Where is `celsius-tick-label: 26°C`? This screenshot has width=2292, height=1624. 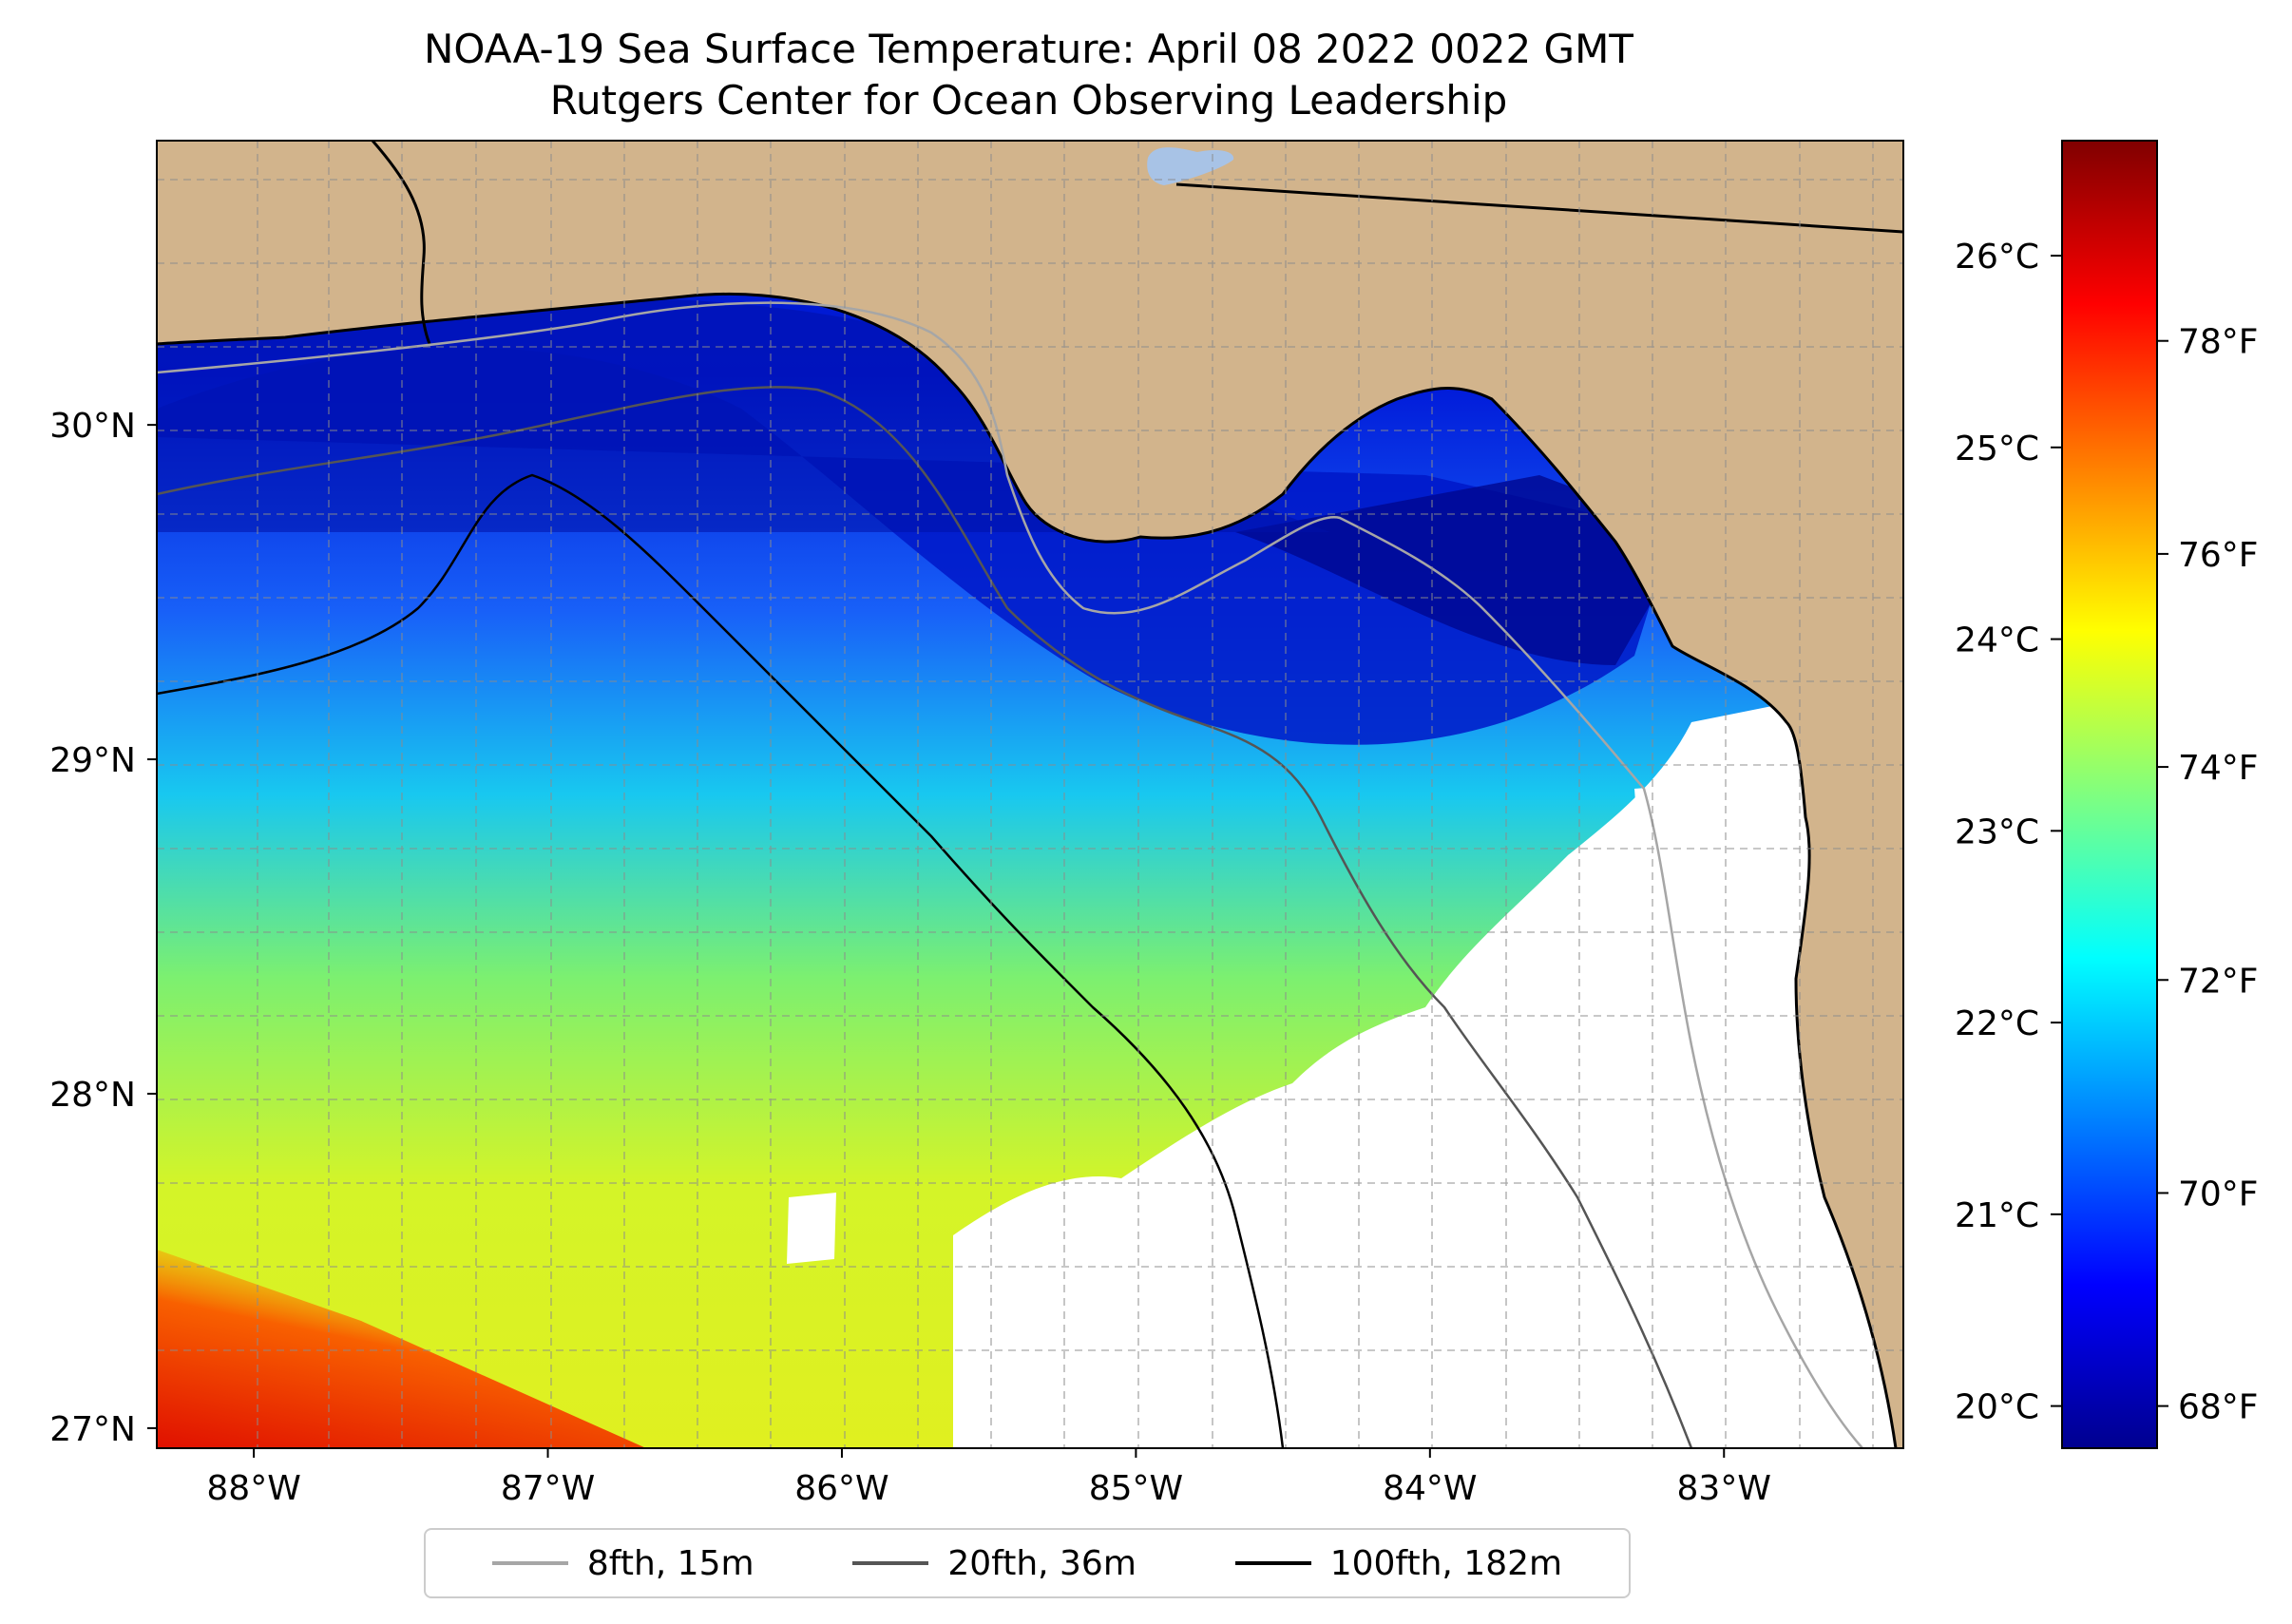
celsius-tick-label: 26°C is located at coordinates (1997, 257).